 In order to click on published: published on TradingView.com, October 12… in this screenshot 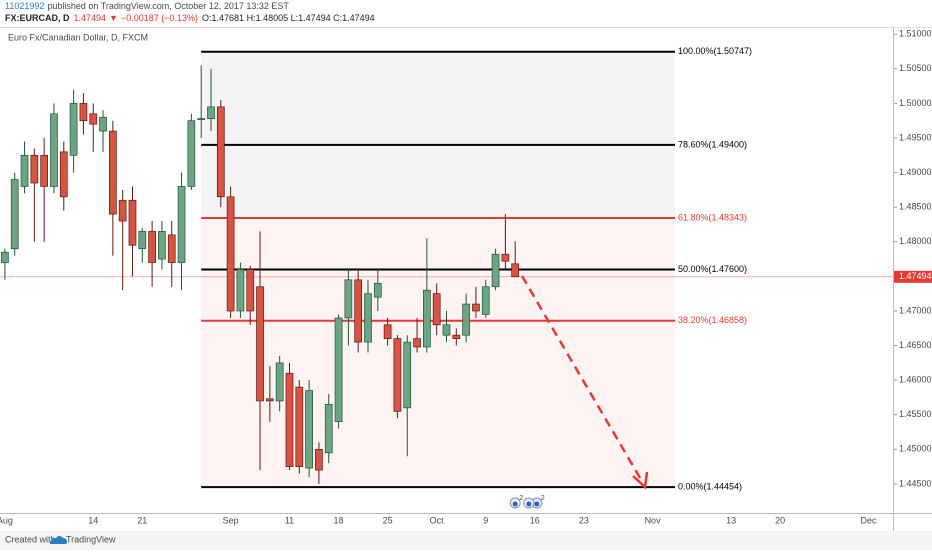, I will do `click(168, 6)`.